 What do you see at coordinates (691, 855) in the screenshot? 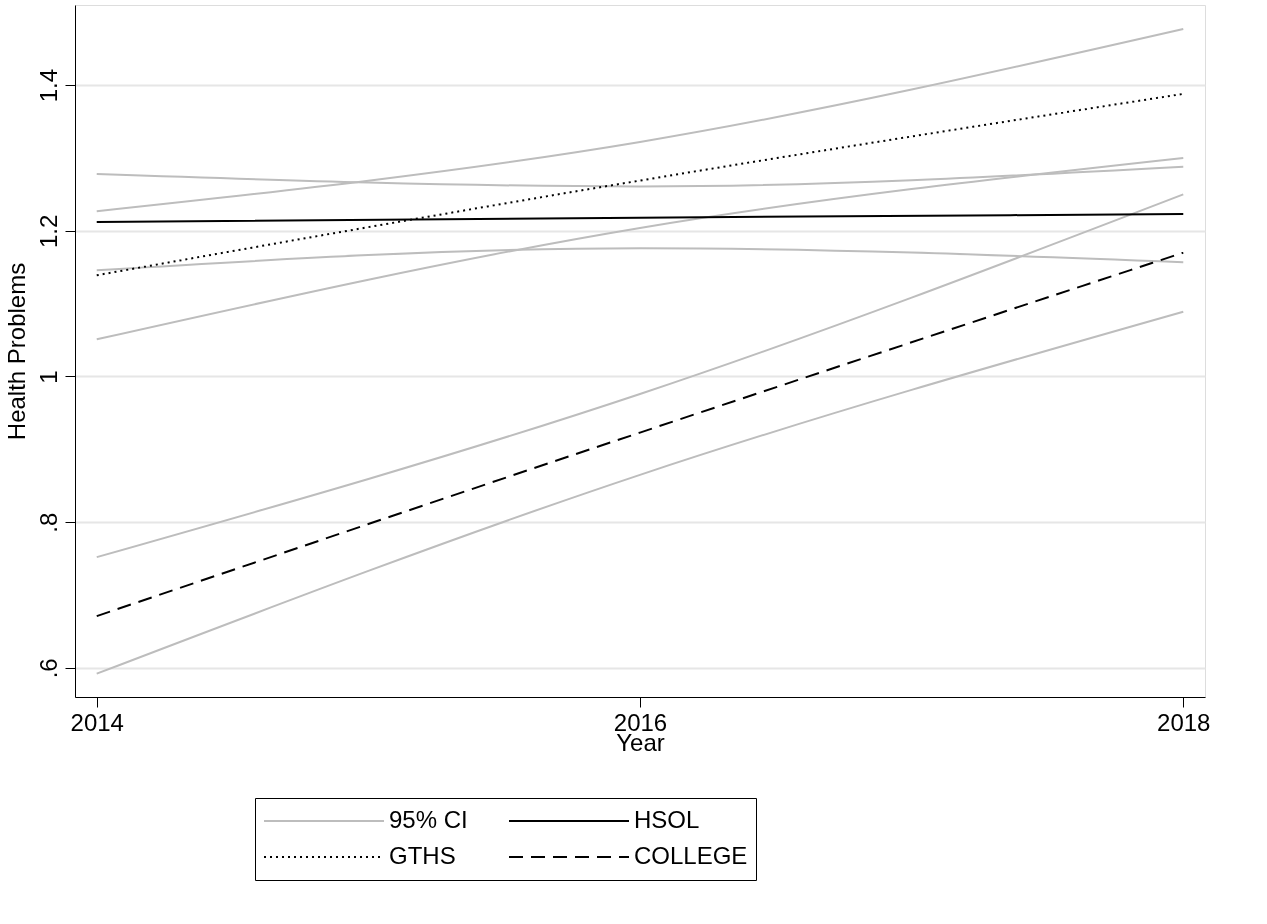
I see `legend-label: COLLEGE` at bounding box center [691, 855].